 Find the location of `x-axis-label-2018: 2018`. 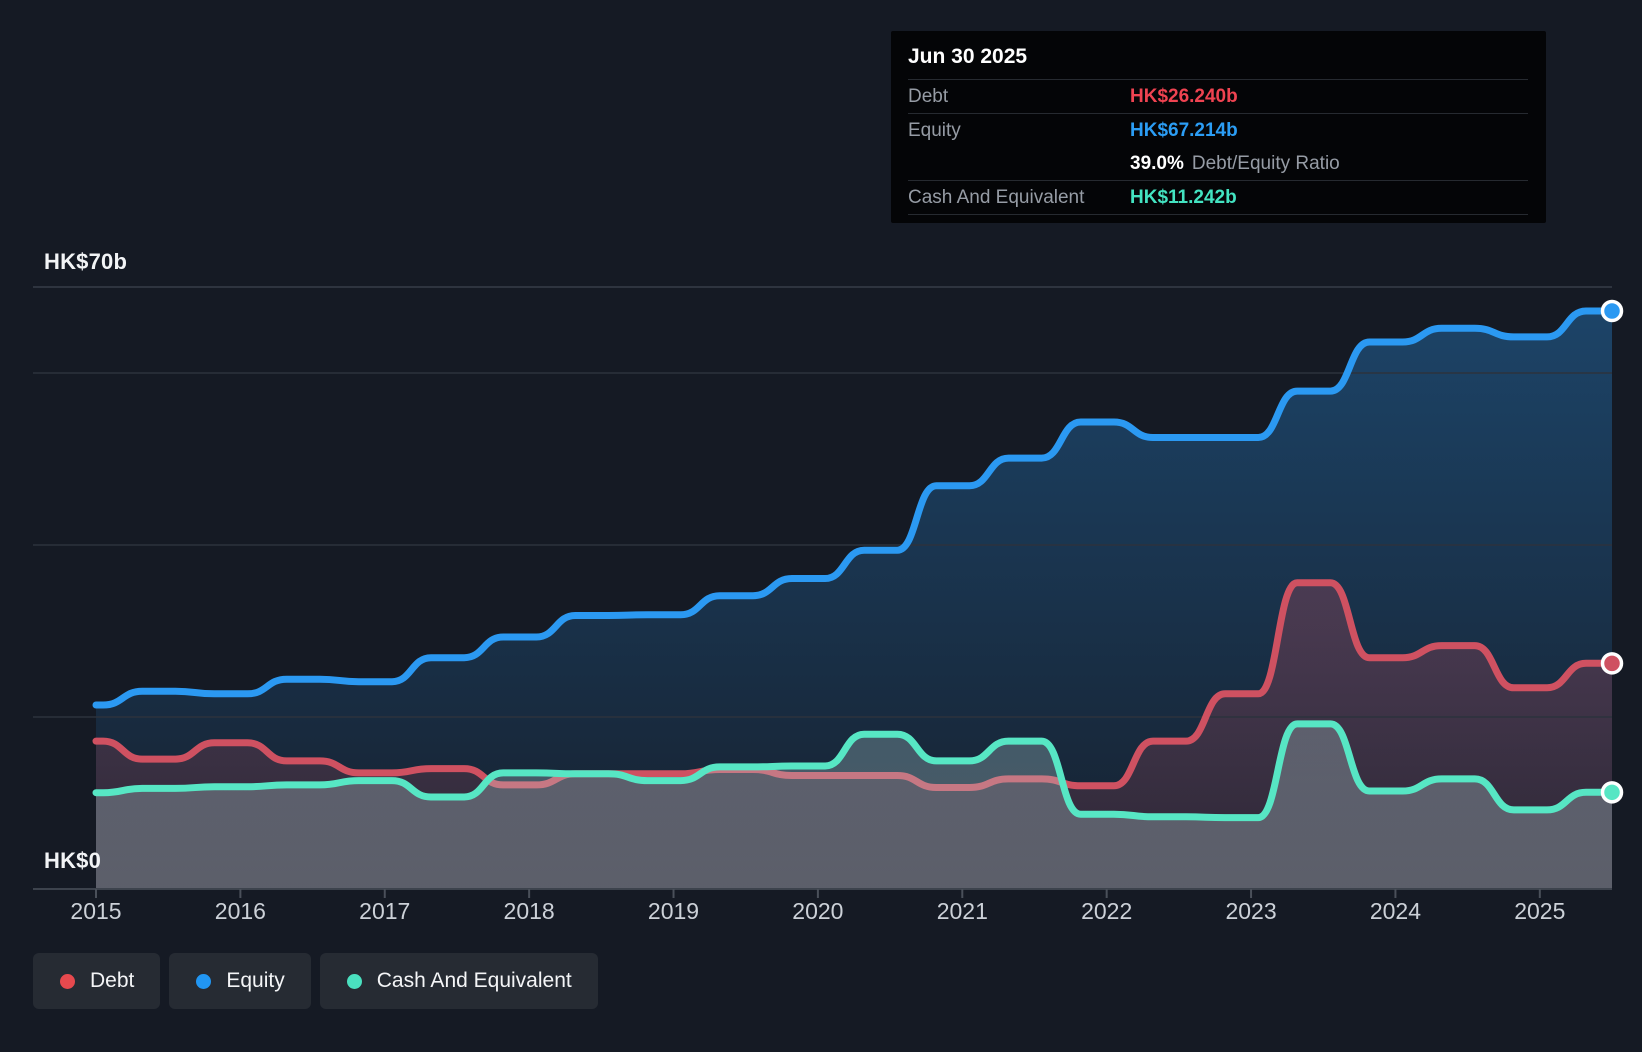

x-axis-label-2018: 2018 is located at coordinates (529, 911).